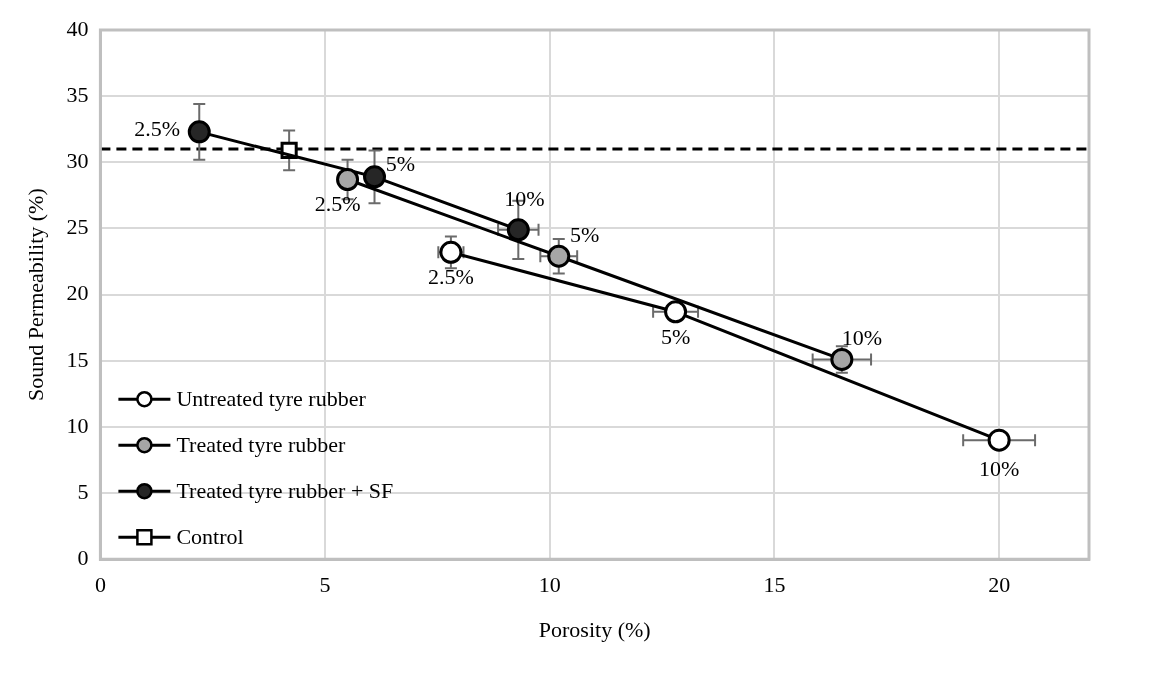  I want to click on y-tick-label: 15, so click(77, 359).